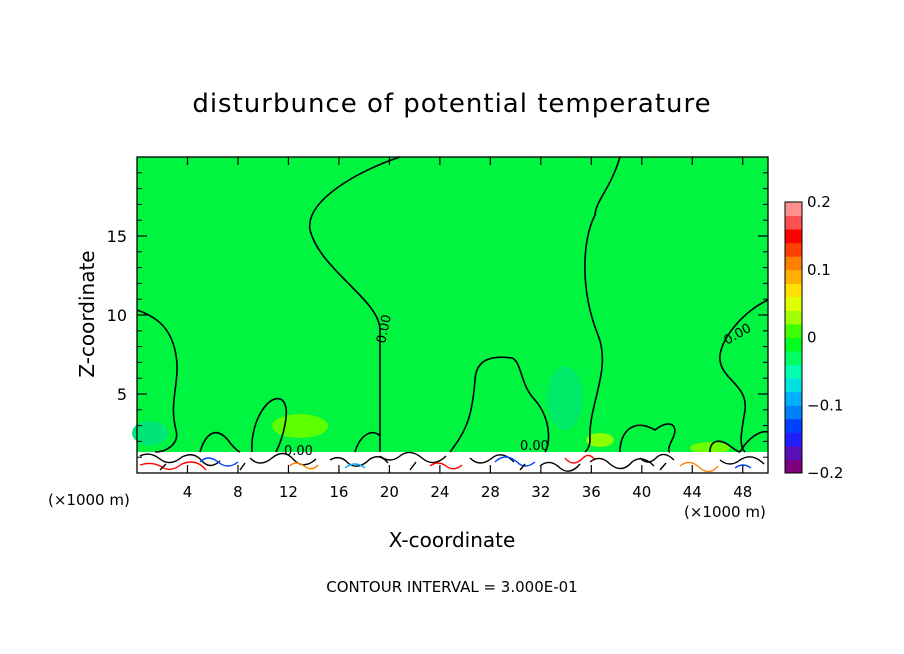 The height and width of the screenshot is (654, 904). Describe the element at coordinates (89, 500) in the screenshot. I see `x-unit-note-left: (×1000 m)` at that location.